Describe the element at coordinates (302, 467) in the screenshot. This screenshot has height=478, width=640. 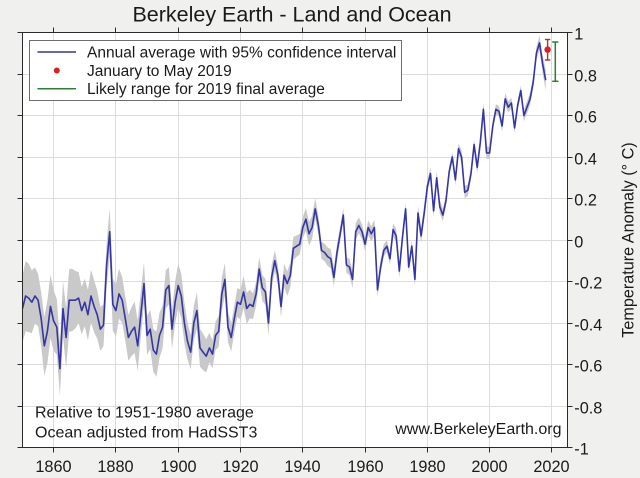
I see `svg-text: 1940` at that location.